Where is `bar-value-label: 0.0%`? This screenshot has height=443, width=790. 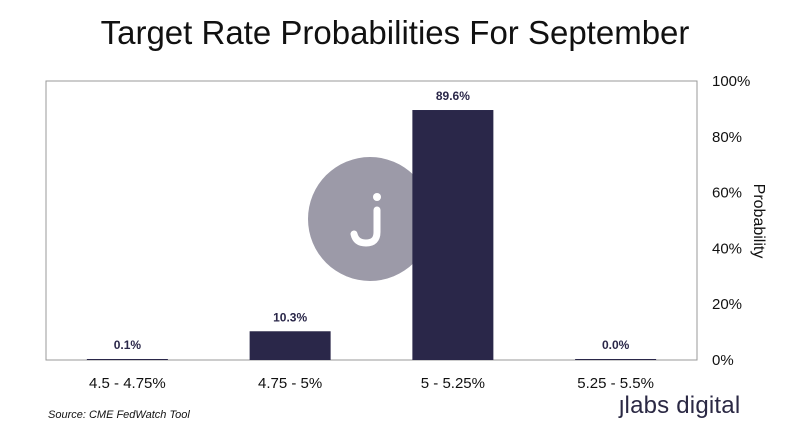 bar-value-label: 0.0% is located at coordinates (616, 345).